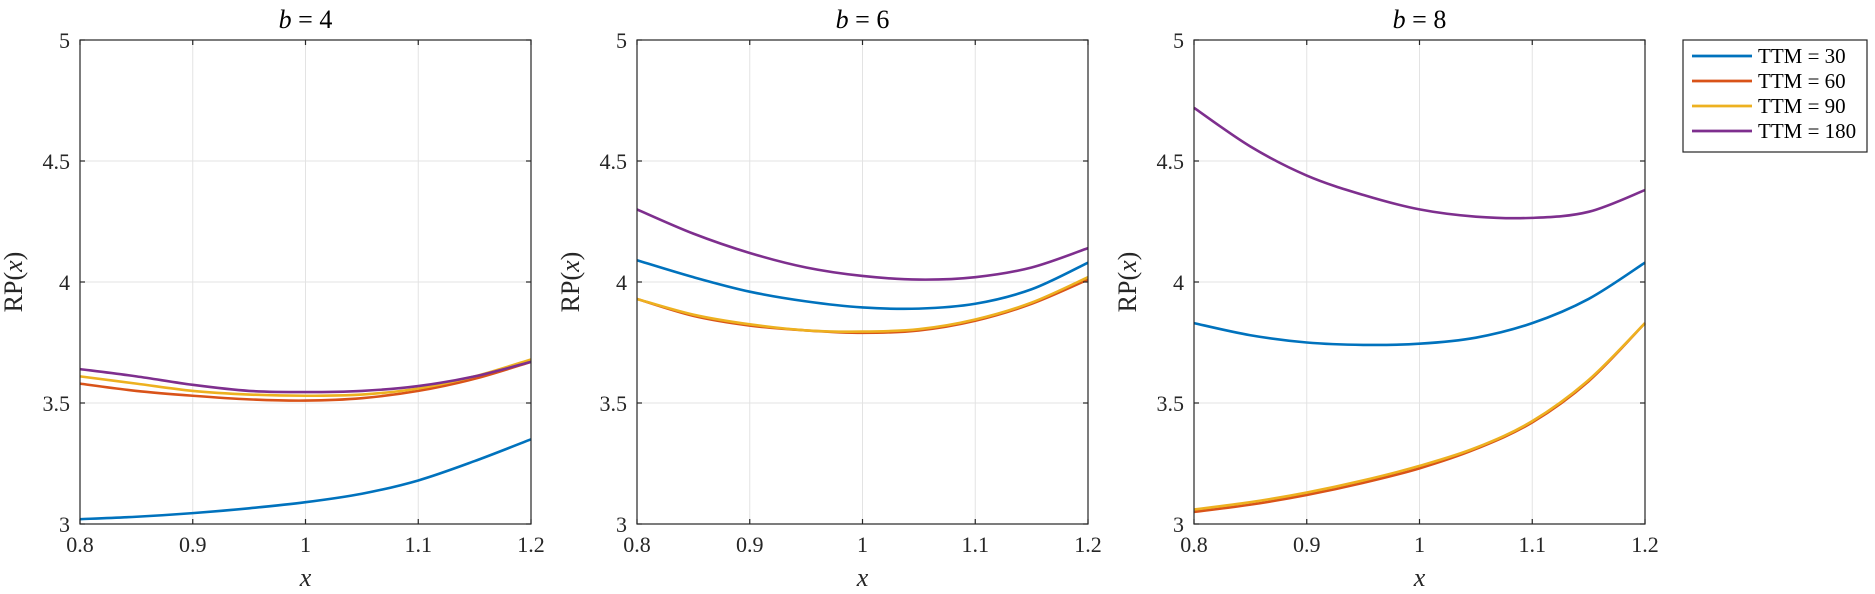  I want to click on panel-title: b = 6, so click(863, 19).